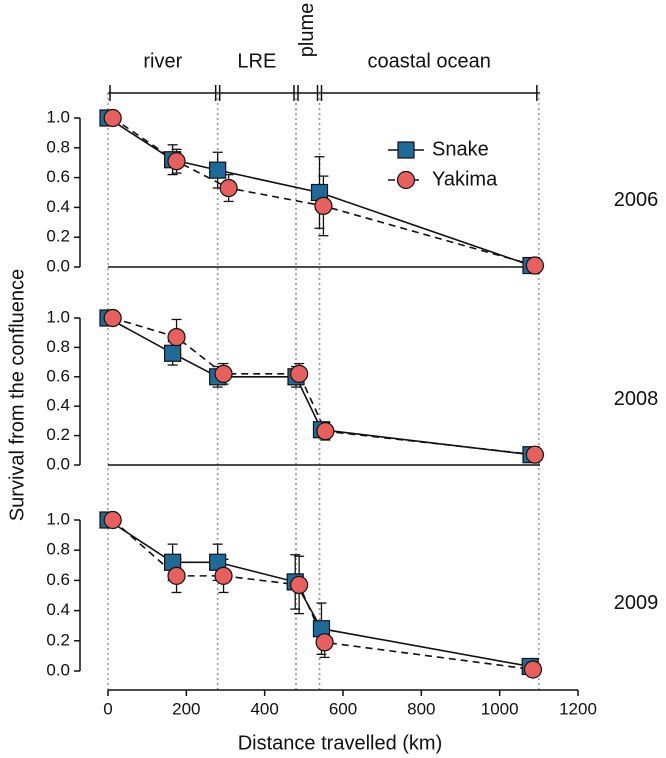 Image resolution: width=666 pixels, height=758 pixels. What do you see at coordinates (343, 708) in the screenshot?
I see `x-tick-label: 600` at bounding box center [343, 708].